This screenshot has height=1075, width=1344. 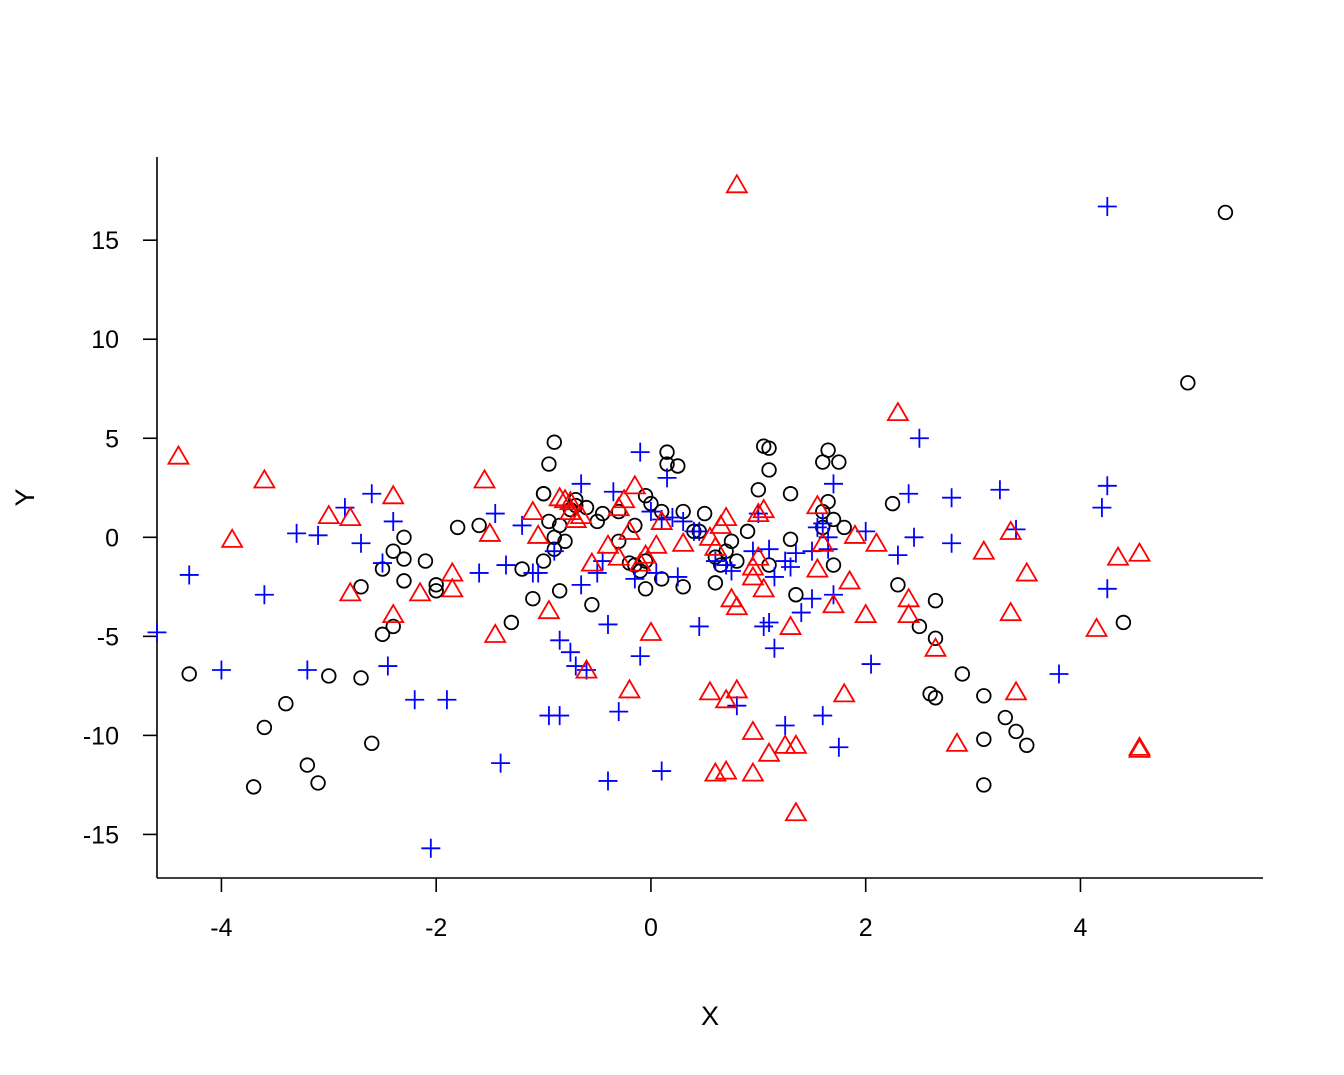 I want to click on x-tick-label: 0, so click(x=651, y=928).